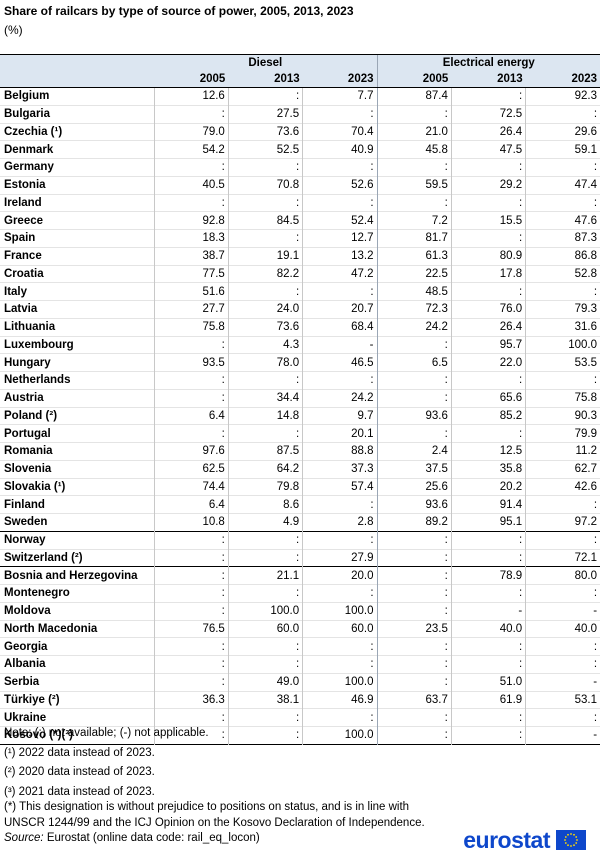 This screenshot has width=600, height=865. Describe the element at coordinates (300, 611) in the screenshot. I see `table-row: Moldova:100.0 100.0: - -` at that location.